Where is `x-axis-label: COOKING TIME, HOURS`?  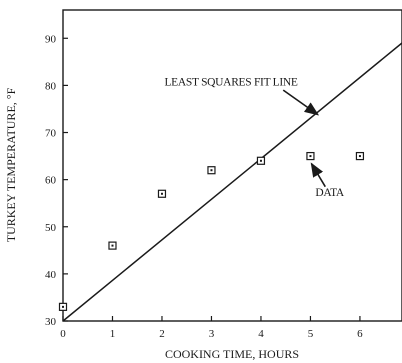 x-axis-label: COOKING TIME, HOURS is located at coordinates (232, 354).